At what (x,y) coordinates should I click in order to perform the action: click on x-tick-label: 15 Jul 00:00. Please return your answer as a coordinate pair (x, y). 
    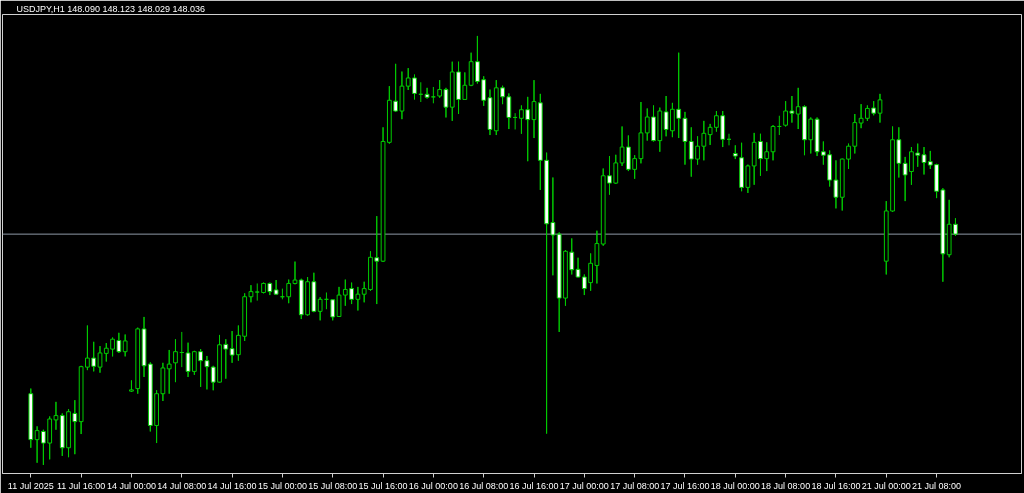
    Looking at the image, I should click on (282, 485).